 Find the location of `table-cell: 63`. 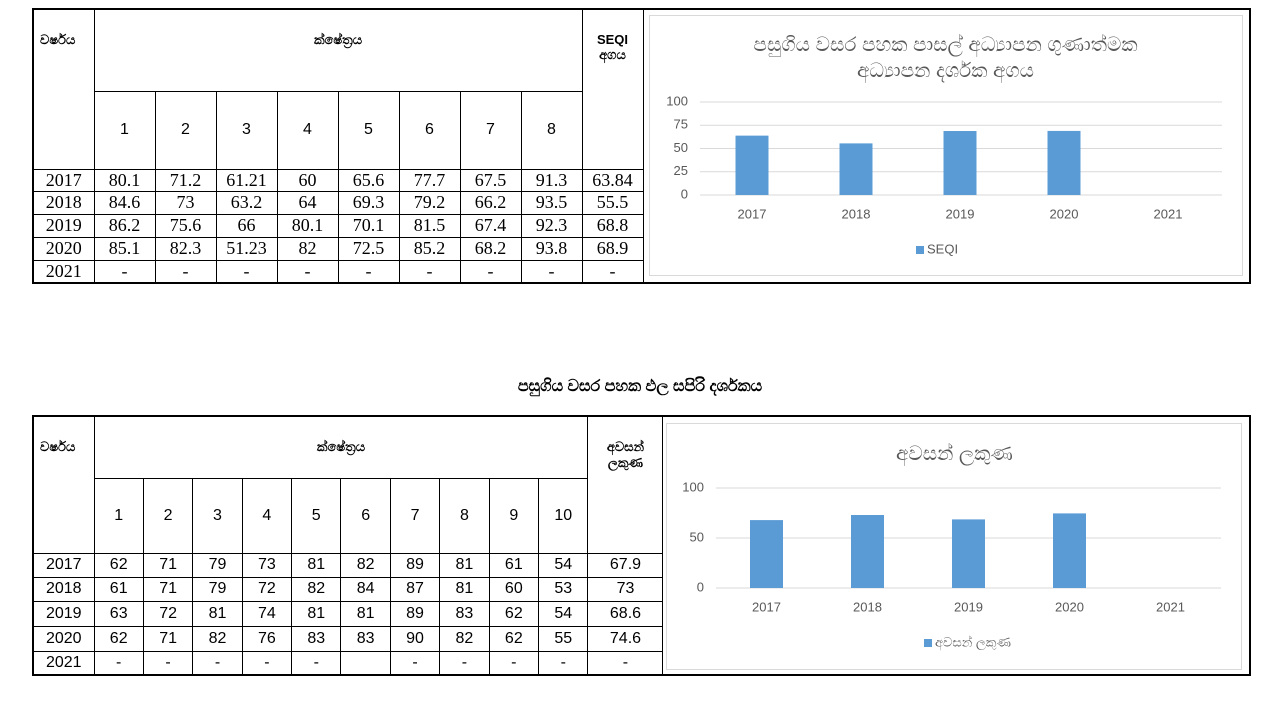

table-cell: 63 is located at coordinates (118, 613).